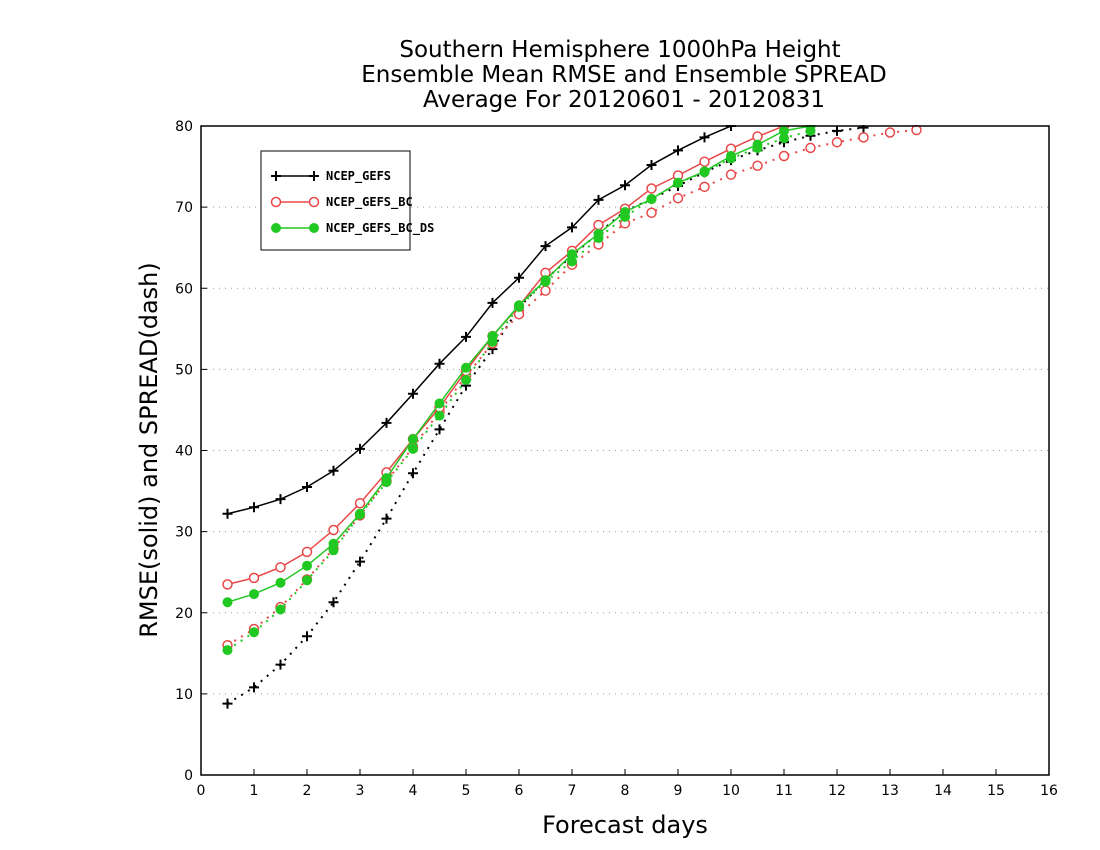  Describe the element at coordinates (184, 614) in the screenshot. I see `y-tick-label-20: 20` at that location.